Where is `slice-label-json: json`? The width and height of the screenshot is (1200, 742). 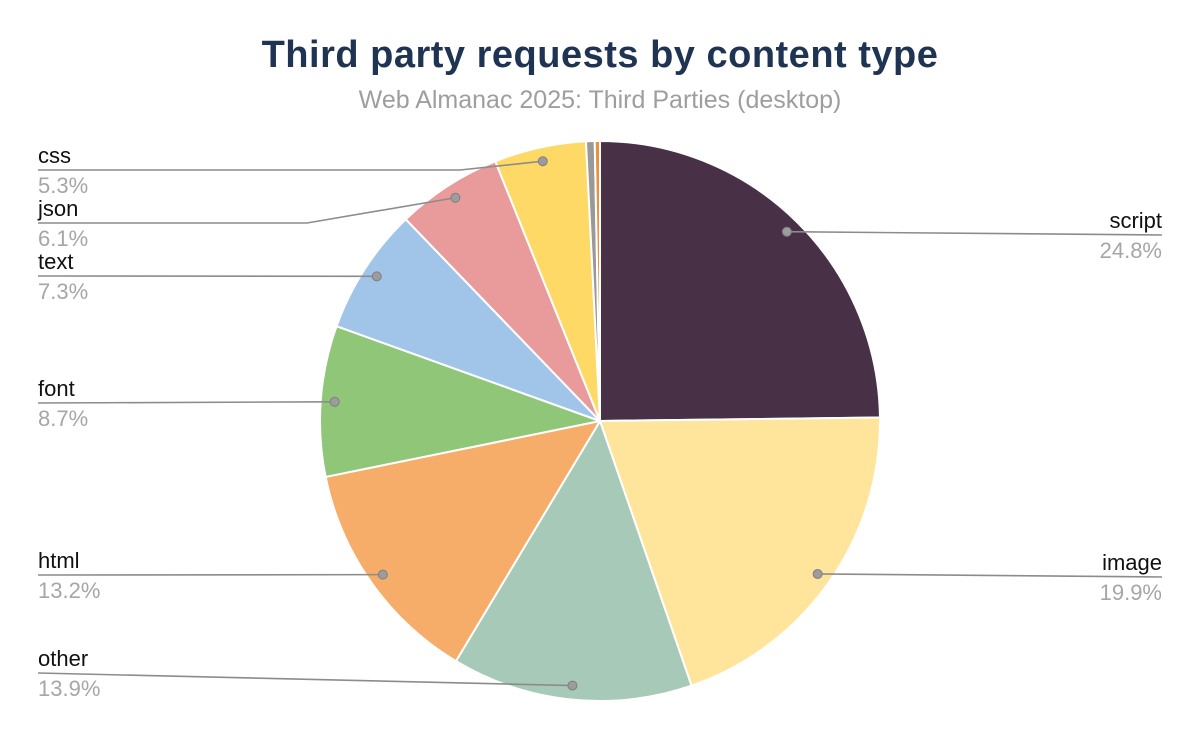
slice-label-json: json is located at coordinates (57, 208).